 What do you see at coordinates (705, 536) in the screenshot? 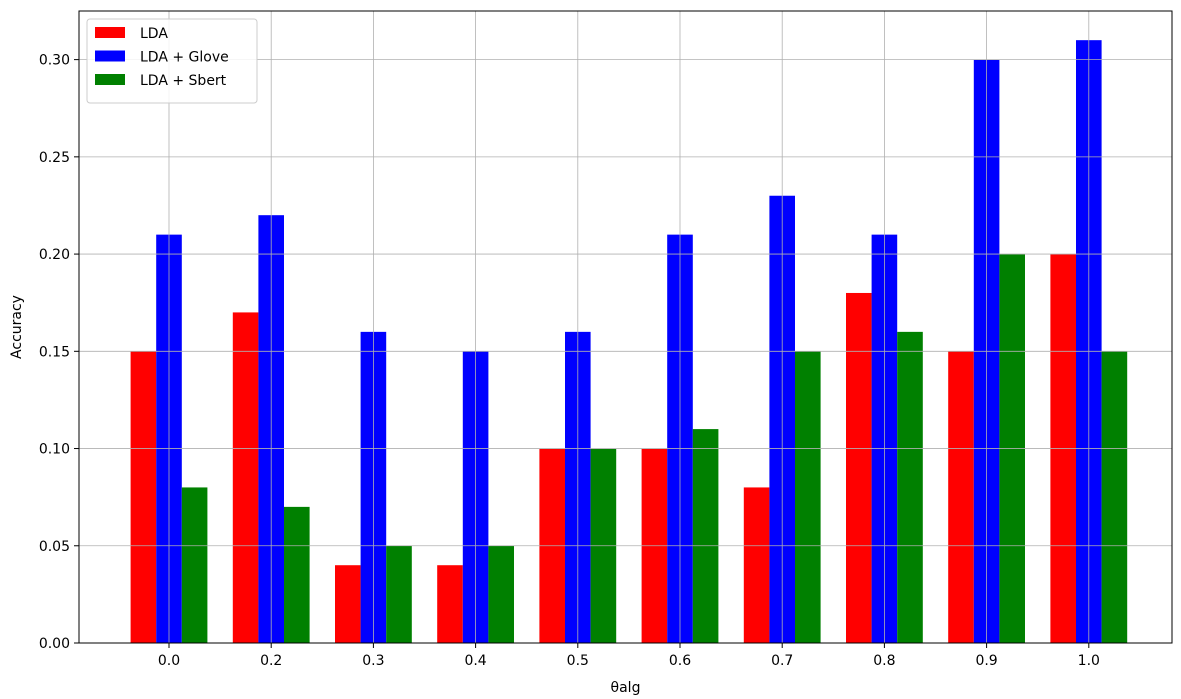
I see `bar-lda-sbert-0.6` at bounding box center [705, 536].